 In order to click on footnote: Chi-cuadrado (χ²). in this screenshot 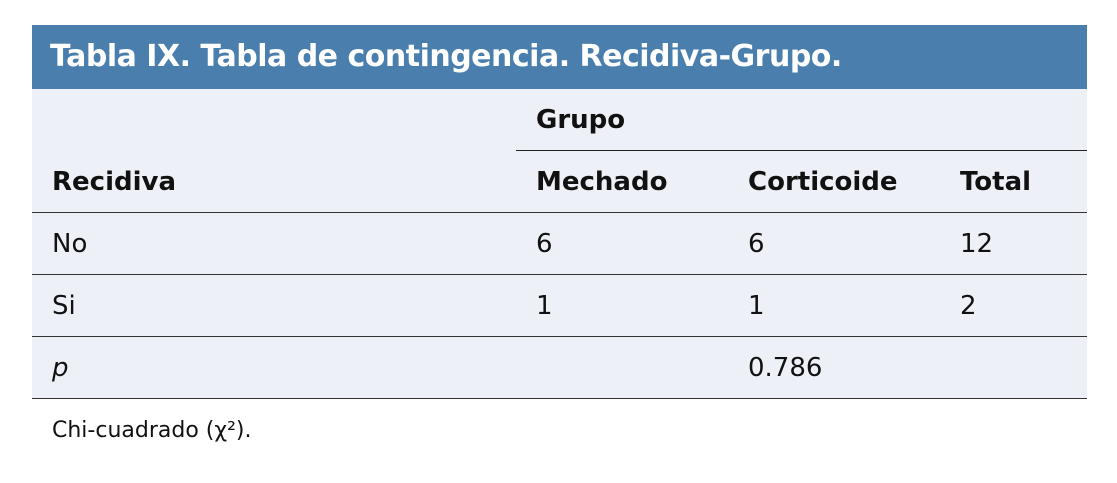, I will do `click(152, 430)`.